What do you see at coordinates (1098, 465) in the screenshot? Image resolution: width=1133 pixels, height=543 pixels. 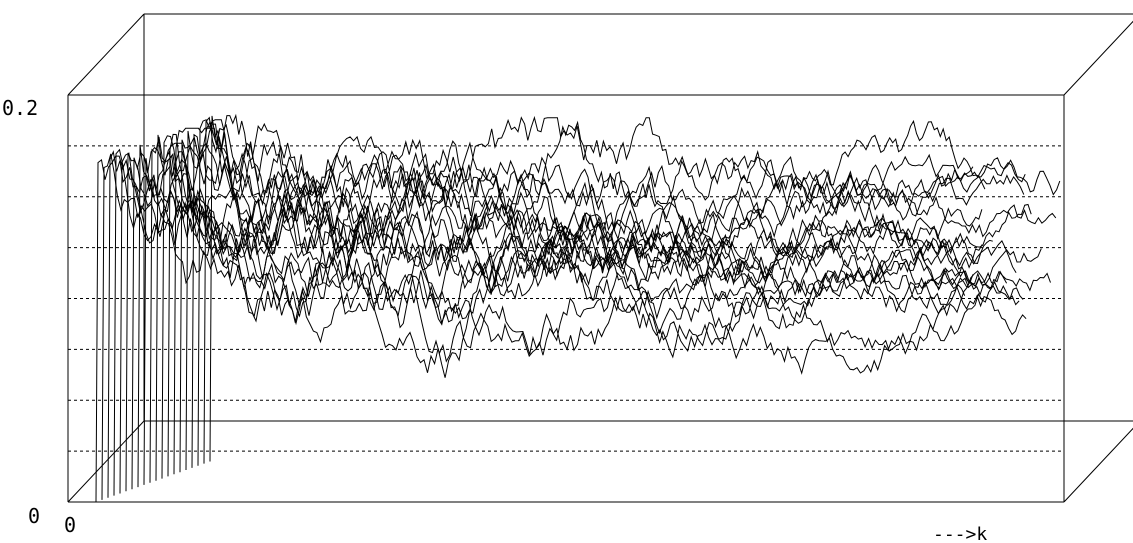 I see `depth-edge-bottom-right` at bounding box center [1098, 465].